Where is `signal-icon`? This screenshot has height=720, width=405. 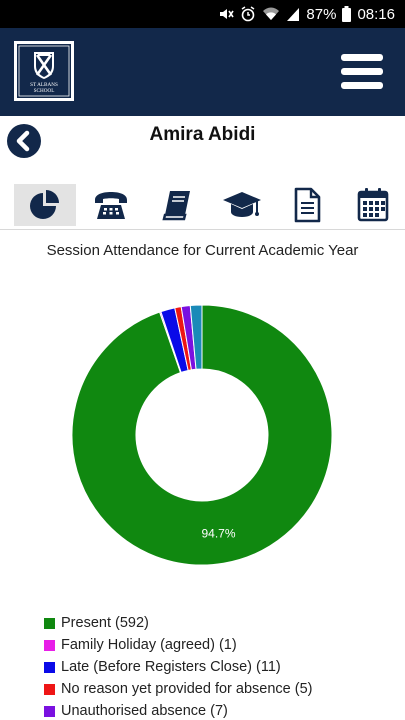 signal-icon is located at coordinates (293, 14).